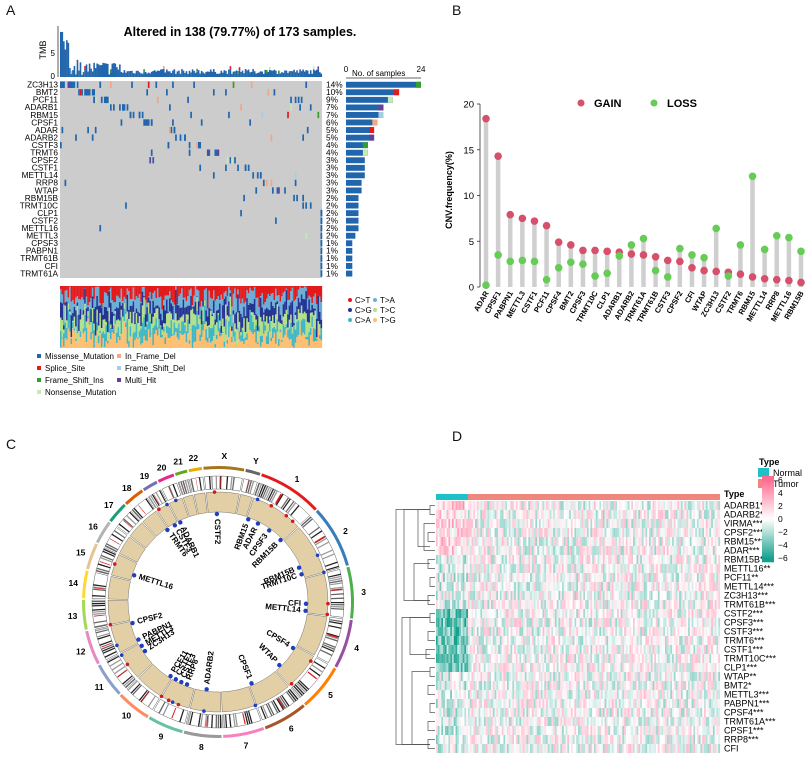 Image resolution: width=810 pixels, height=760 pixels. Describe the element at coordinates (44, 115) in the screenshot. I see `gene-label: RBM15` at that location.